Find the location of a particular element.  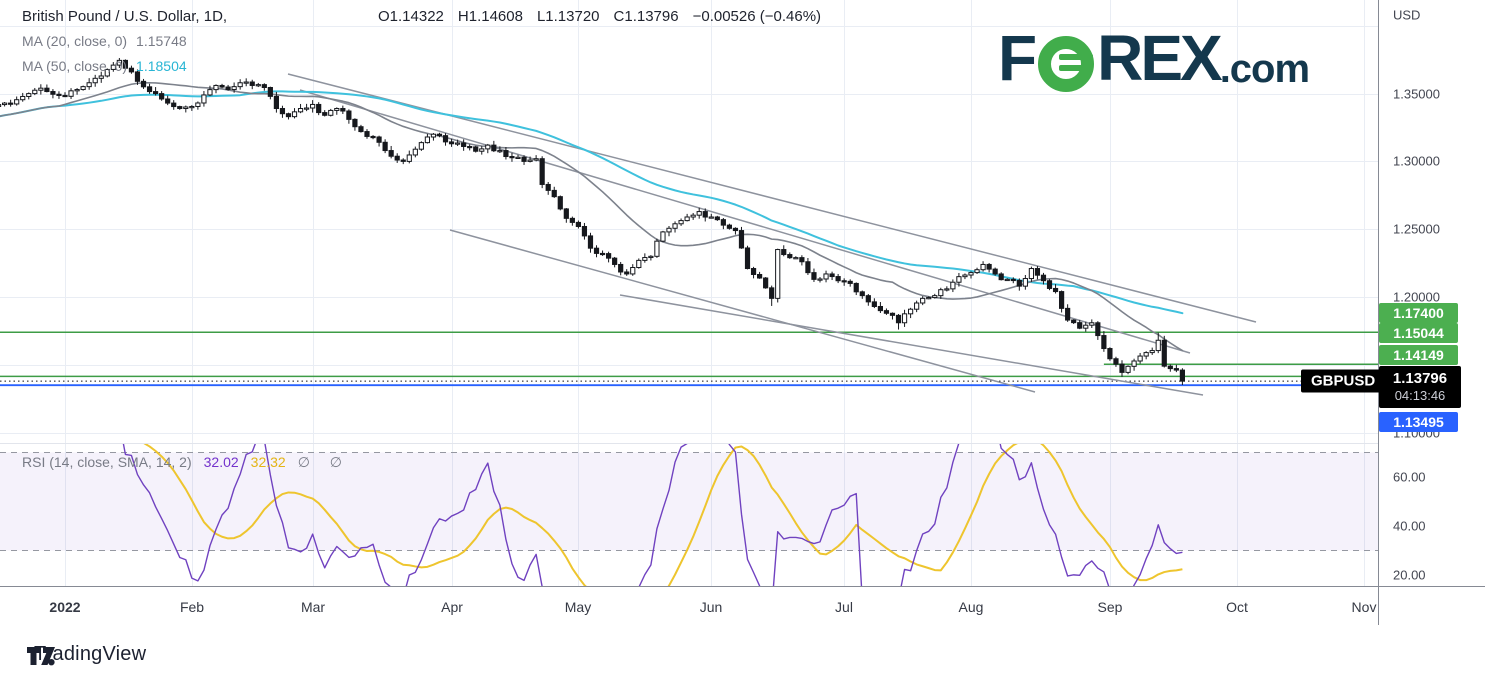

tradingview-logo-text: TradingView is located at coordinates (90, 654).